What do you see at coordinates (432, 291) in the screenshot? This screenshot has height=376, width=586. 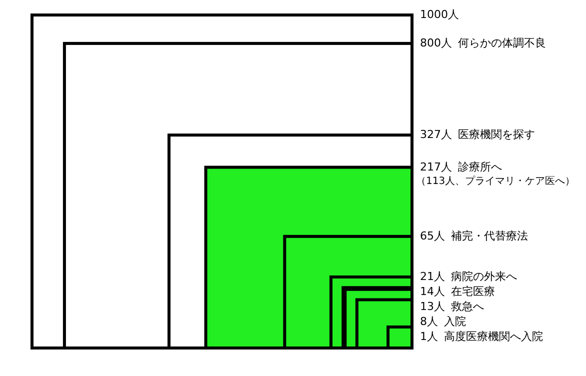 I see `data-label: 14人` at bounding box center [432, 291].